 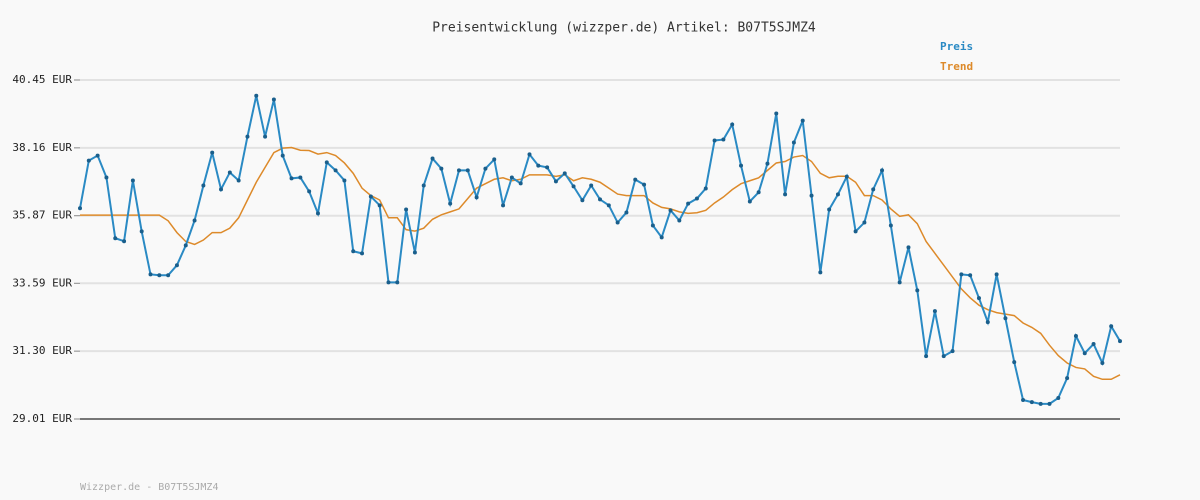 What do you see at coordinates (149, 487) in the screenshot?
I see `footer: Wizzper.de - B07T5SJMZ4` at bounding box center [149, 487].